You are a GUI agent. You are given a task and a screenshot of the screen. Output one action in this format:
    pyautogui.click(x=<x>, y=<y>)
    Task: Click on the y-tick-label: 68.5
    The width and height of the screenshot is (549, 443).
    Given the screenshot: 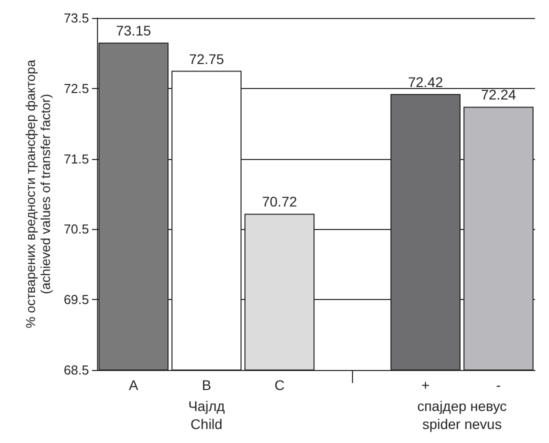 What is the action you would take?
    pyautogui.click(x=76, y=370)
    